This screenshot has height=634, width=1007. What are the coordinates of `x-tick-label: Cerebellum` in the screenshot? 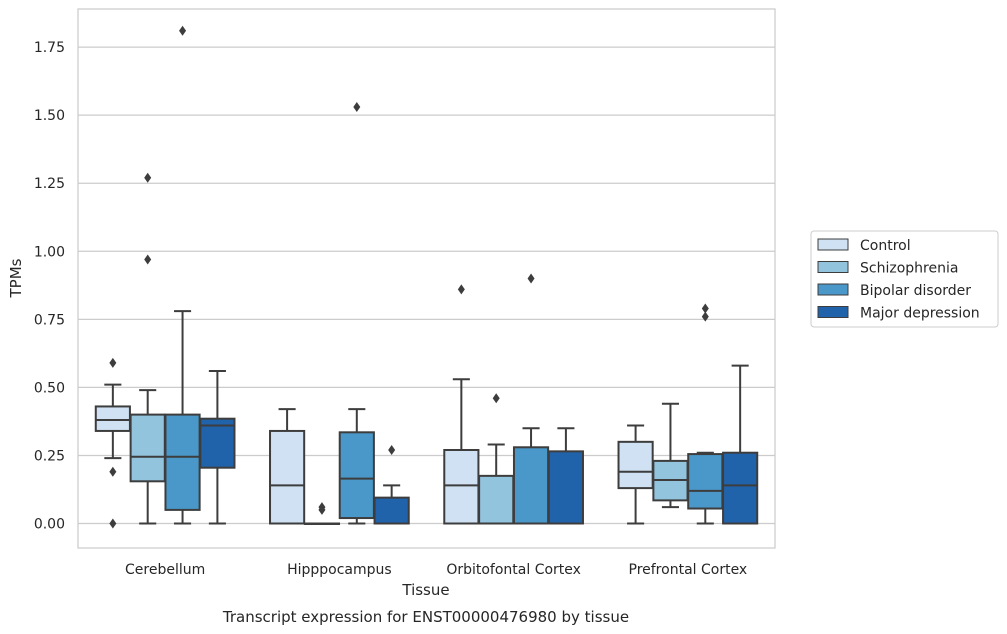 It's located at (165, 570).